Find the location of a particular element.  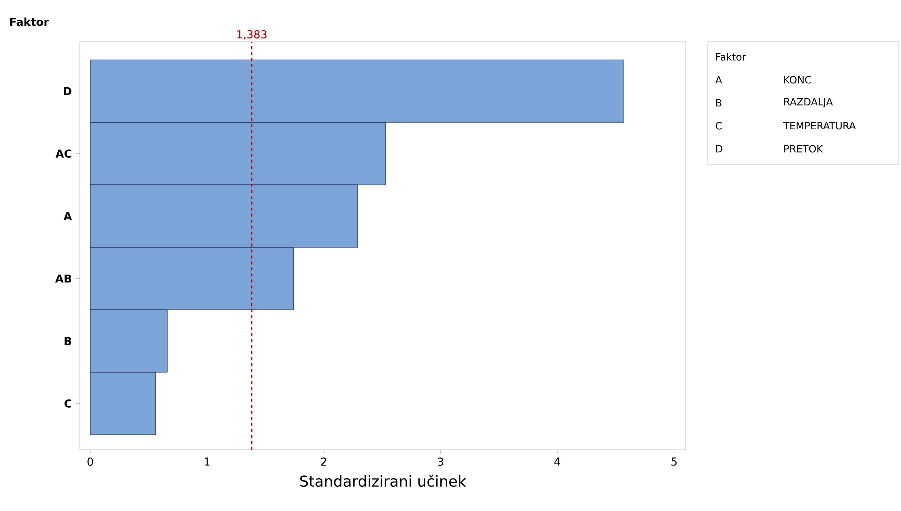

text: C is located at coordinates (719, 126).